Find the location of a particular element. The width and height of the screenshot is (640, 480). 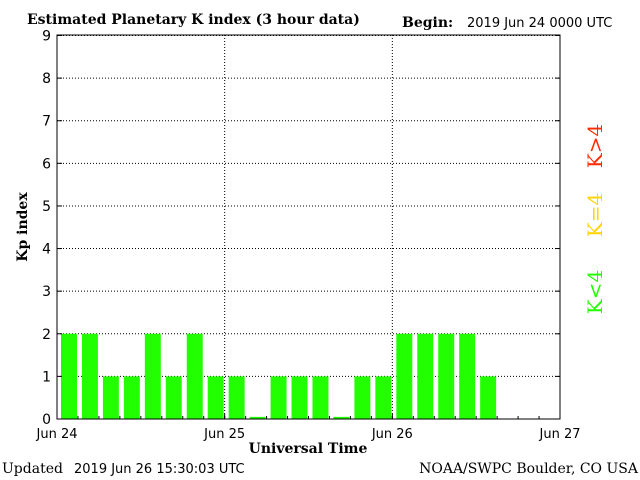

y-tick-label: 1 is located at coordinates (46, 377).